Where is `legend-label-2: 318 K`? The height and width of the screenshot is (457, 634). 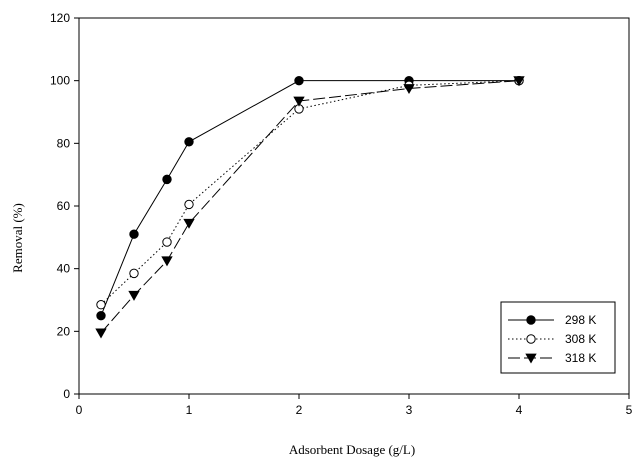
legend-label-2: 318 K is located at coordinates (580, 358).